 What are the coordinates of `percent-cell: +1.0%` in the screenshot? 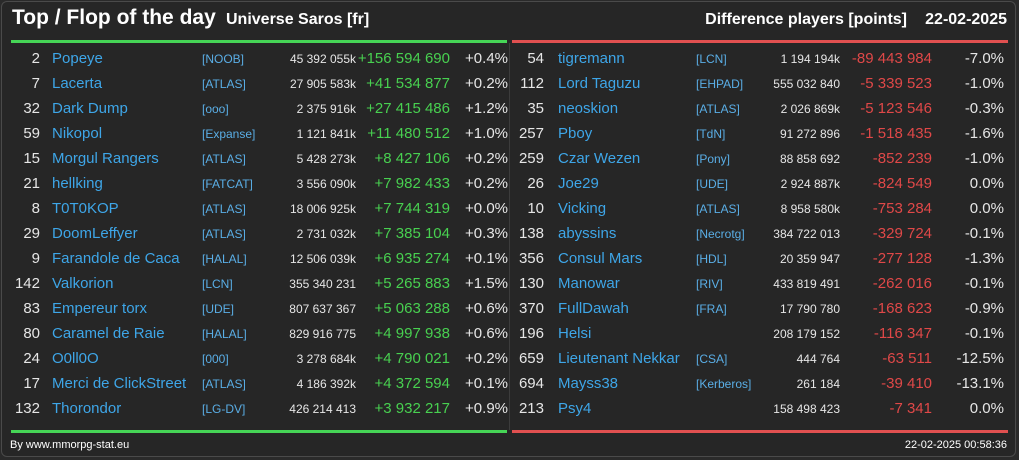 It's located at (486, 133).